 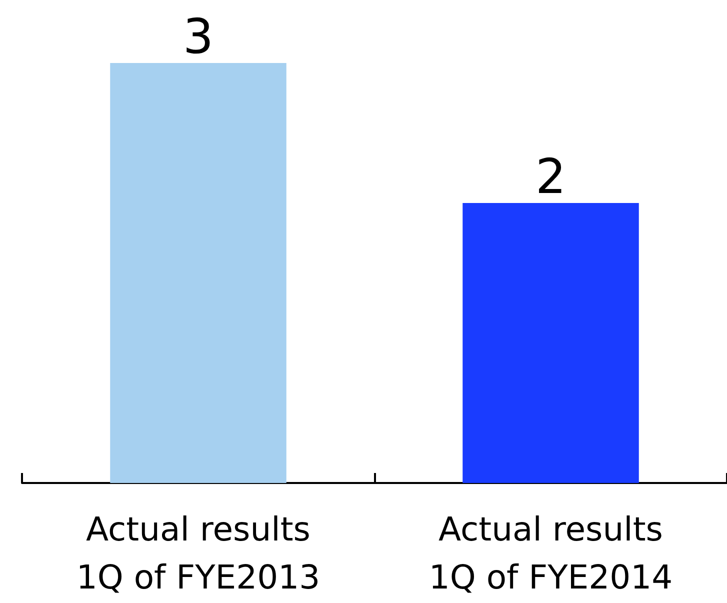 What do you see at coordinates (550, 177) in the screenshot?
I see `data-label: 2` at bounding box center [550, 177].